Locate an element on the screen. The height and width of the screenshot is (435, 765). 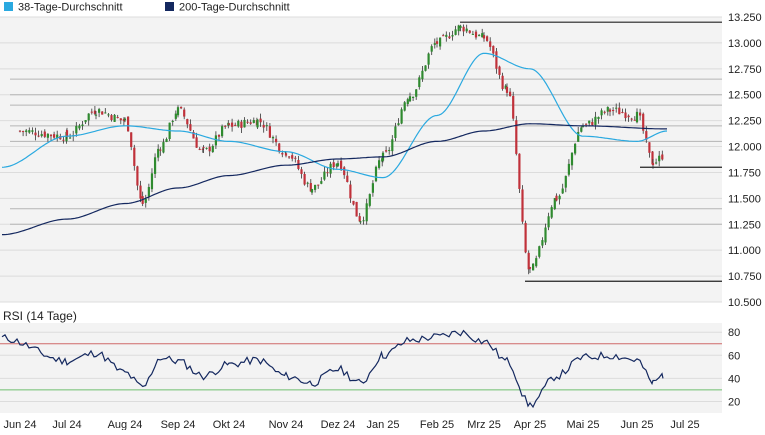
x-tick-label: Jul 24 is located at coordinates (66, 424).